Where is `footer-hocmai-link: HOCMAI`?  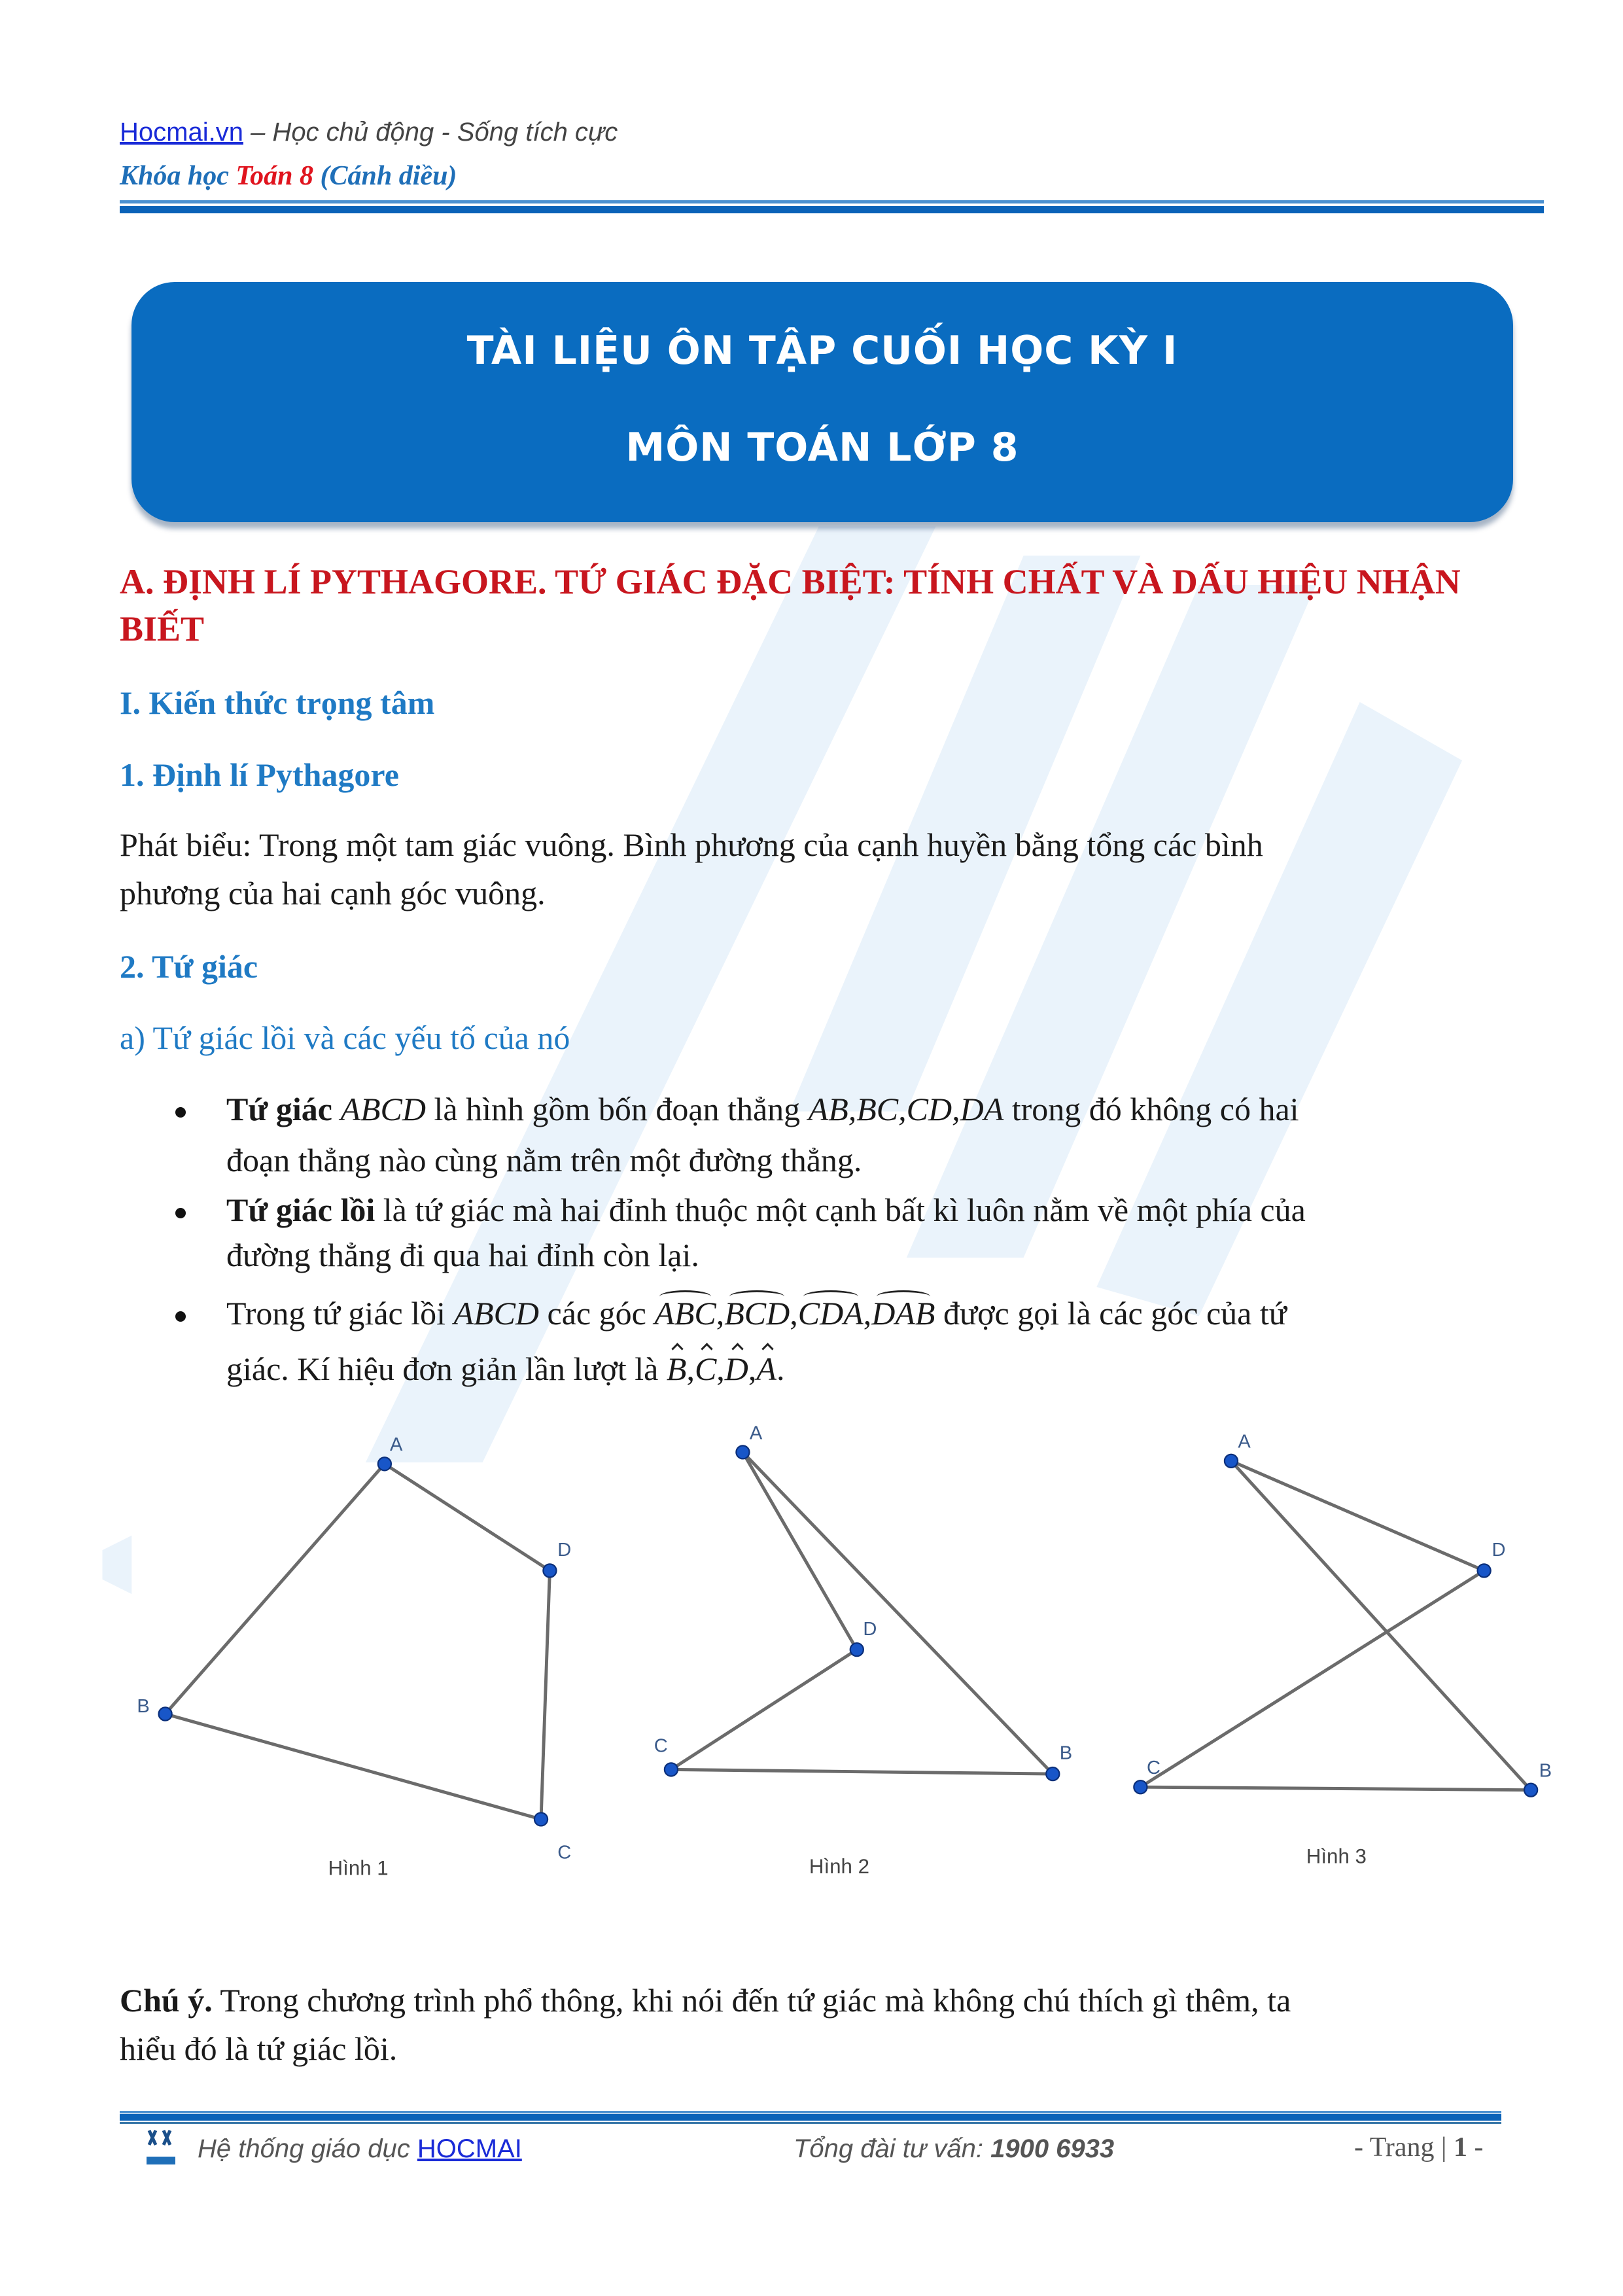 footer-hocmai-link: HOCMAI is located at coordinates (469, 2148).